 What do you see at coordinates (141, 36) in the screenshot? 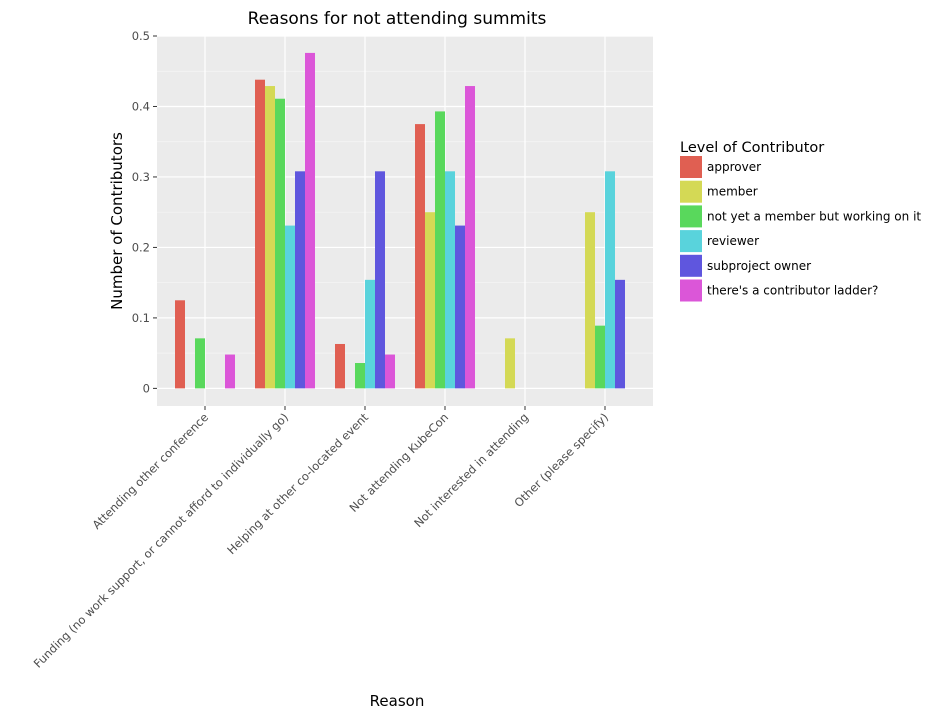
I see `y-tick-label: 0.5` at bounding box center [141, 36].